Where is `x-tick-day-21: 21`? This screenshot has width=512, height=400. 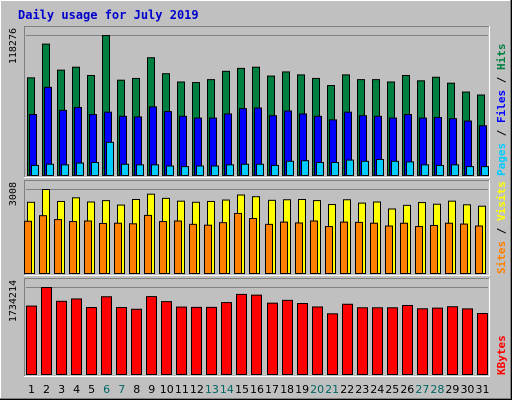
x-tick-day-21: 21 is located at coordinates (332, 389).